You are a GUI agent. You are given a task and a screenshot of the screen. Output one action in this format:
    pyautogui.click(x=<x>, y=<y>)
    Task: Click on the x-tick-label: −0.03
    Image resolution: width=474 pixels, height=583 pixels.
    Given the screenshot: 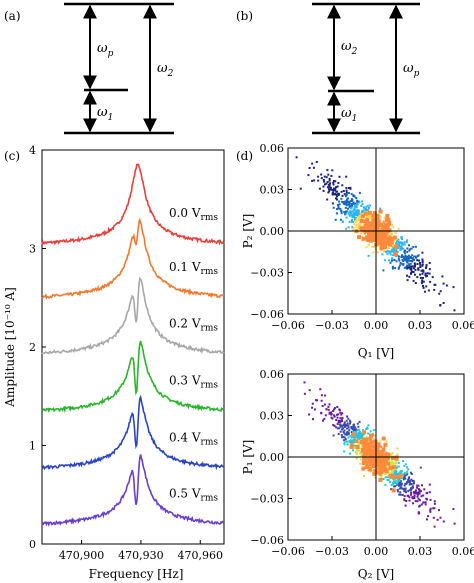 What is the action you would take?
    pyautogui.click(x=332, y=551)
    